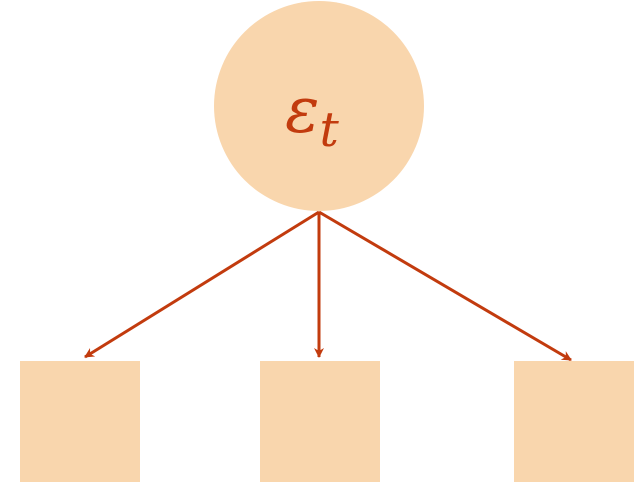  Describe the element at coordinates (320, 421) in the screenshot. I see `child-node-middle` at that location.